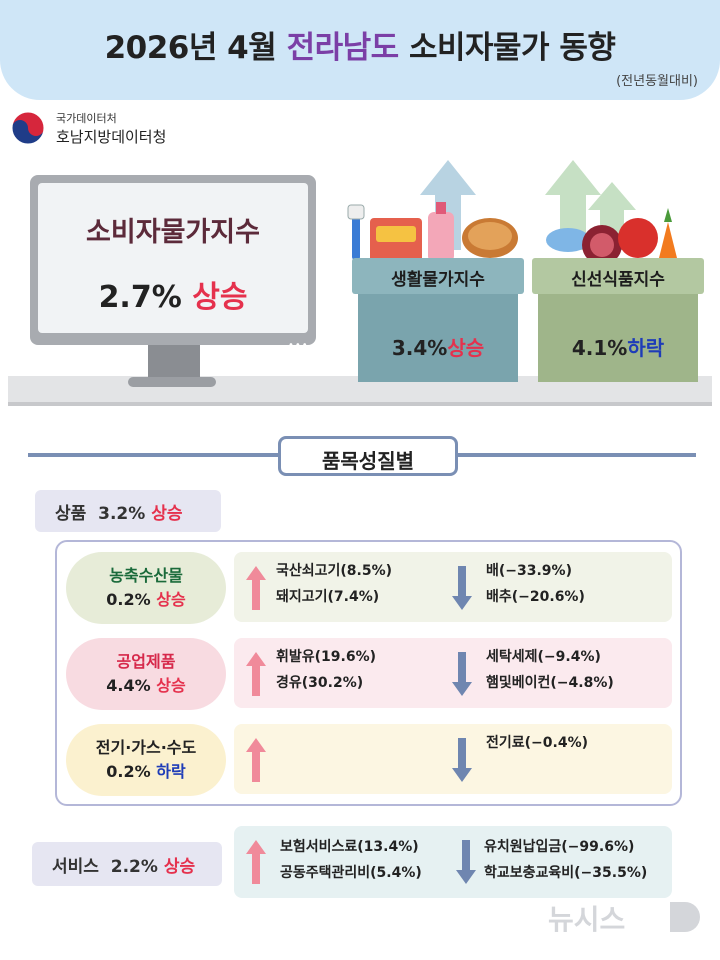  I want to click on up-item: 국산쇠고기(8.5%), so click(334, 571).